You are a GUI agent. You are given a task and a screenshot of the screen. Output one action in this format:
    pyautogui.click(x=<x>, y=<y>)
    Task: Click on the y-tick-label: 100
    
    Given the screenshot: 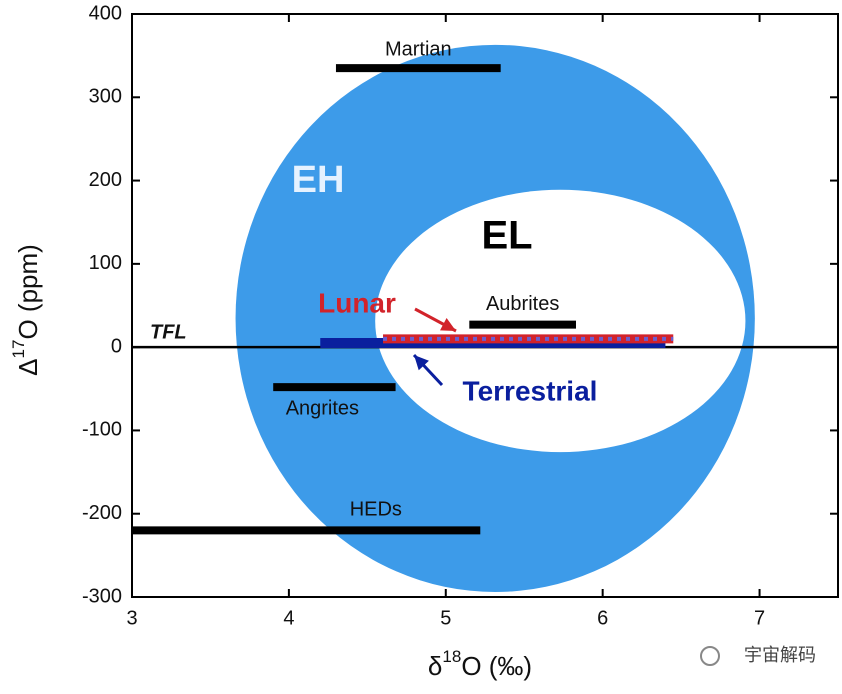 What is the action you would take?
    pyautogui.click(x=105, y=263)
    